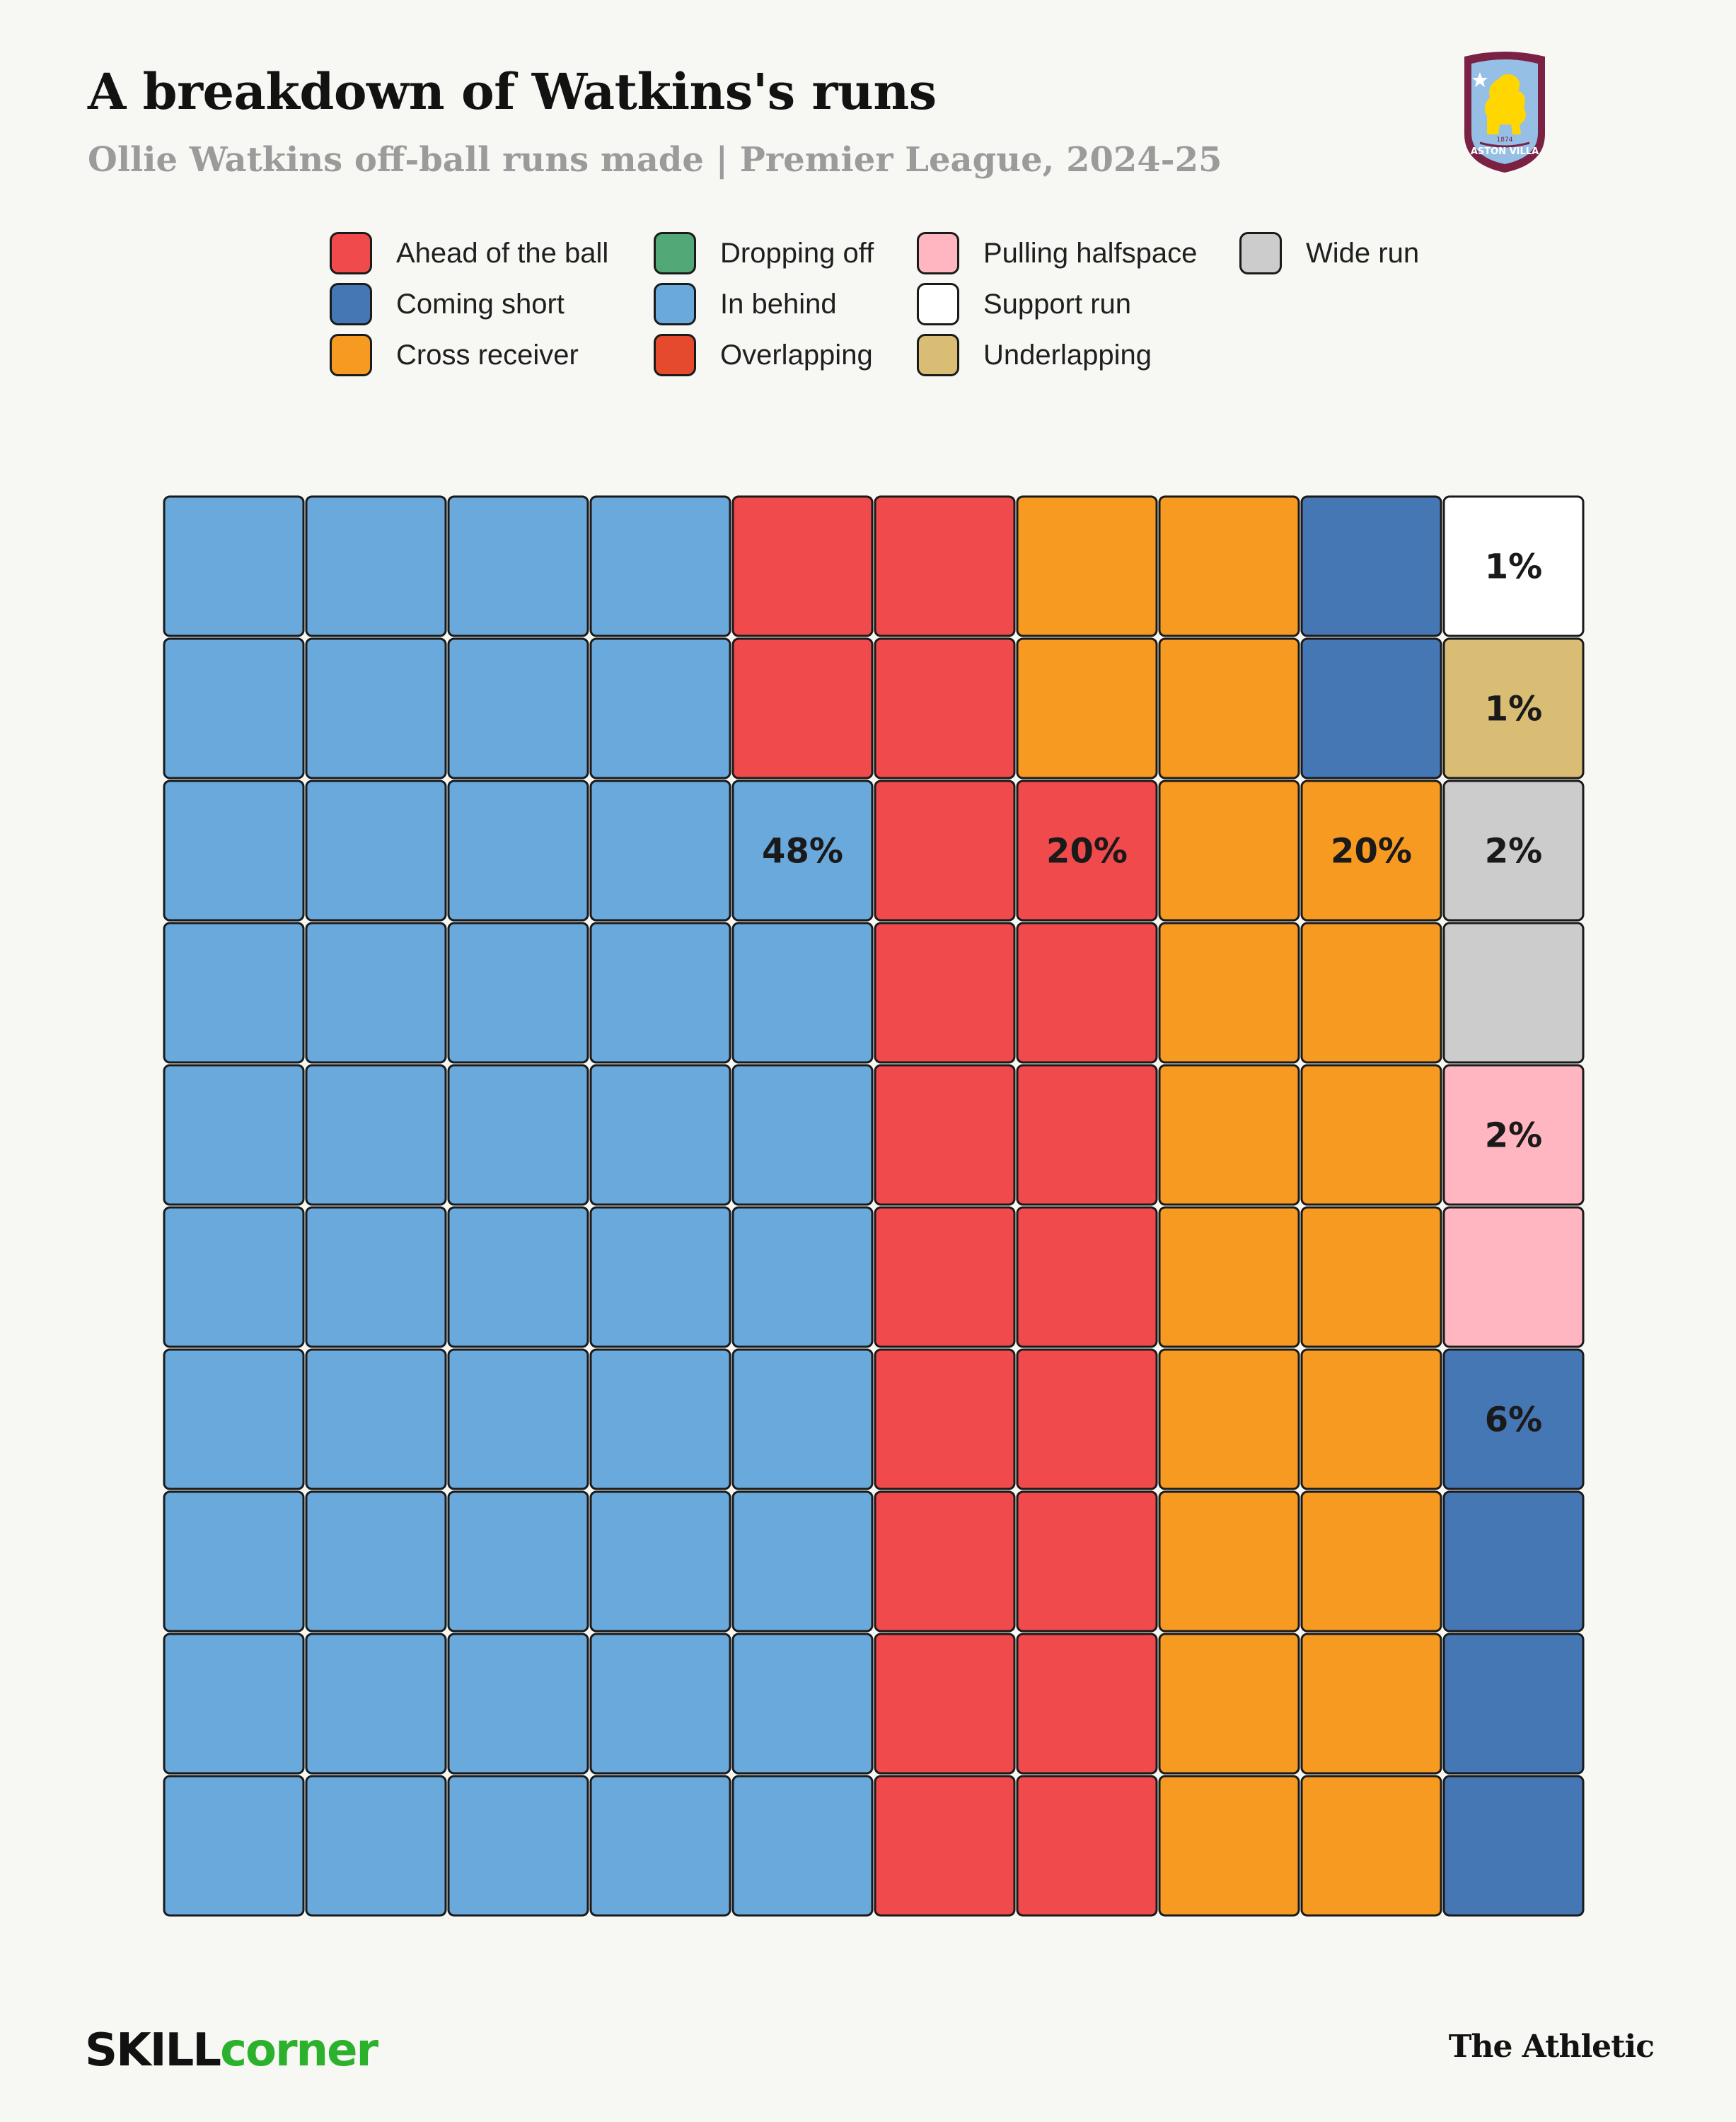  I want to click on waffle-label-pulling-halfspace: 2%, so click(1514, 1136).